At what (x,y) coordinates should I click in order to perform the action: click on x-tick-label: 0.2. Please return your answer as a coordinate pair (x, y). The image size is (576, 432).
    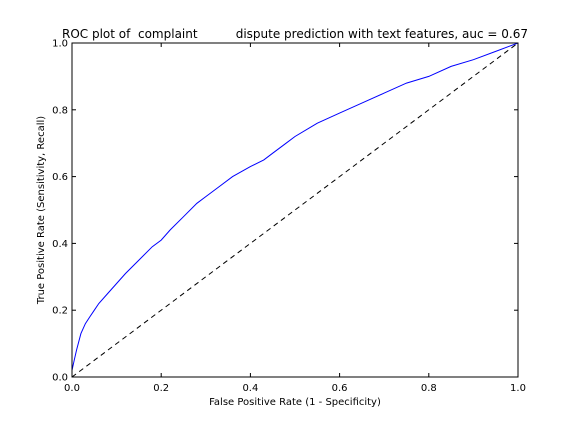
    Looking at the image, I should click on (161, 388).